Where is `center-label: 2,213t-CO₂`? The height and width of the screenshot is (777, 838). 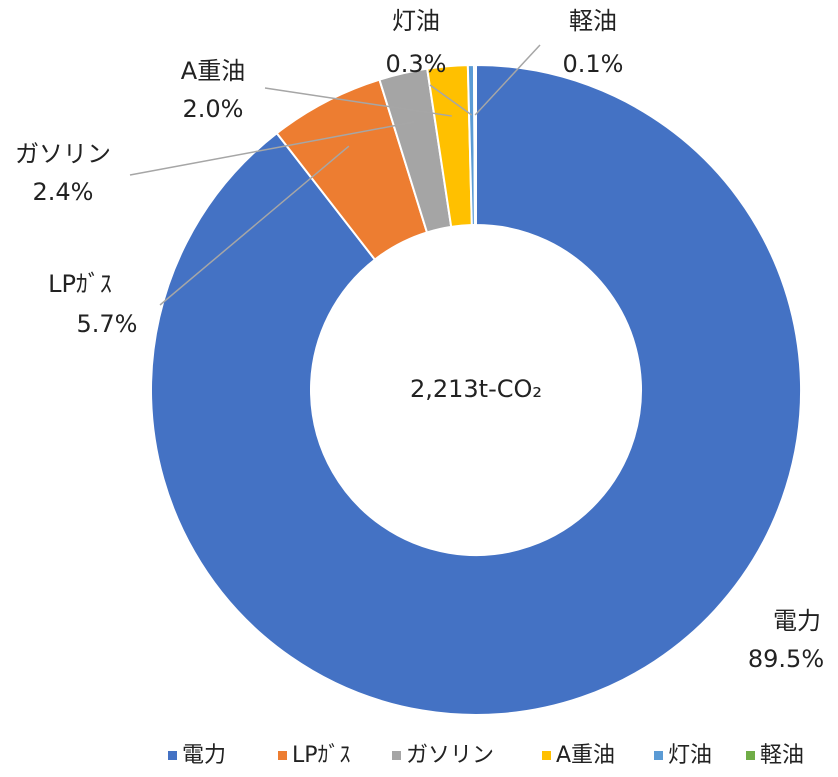
center-label: 2,213t-CO₂ is located at coordinates (476, 389).